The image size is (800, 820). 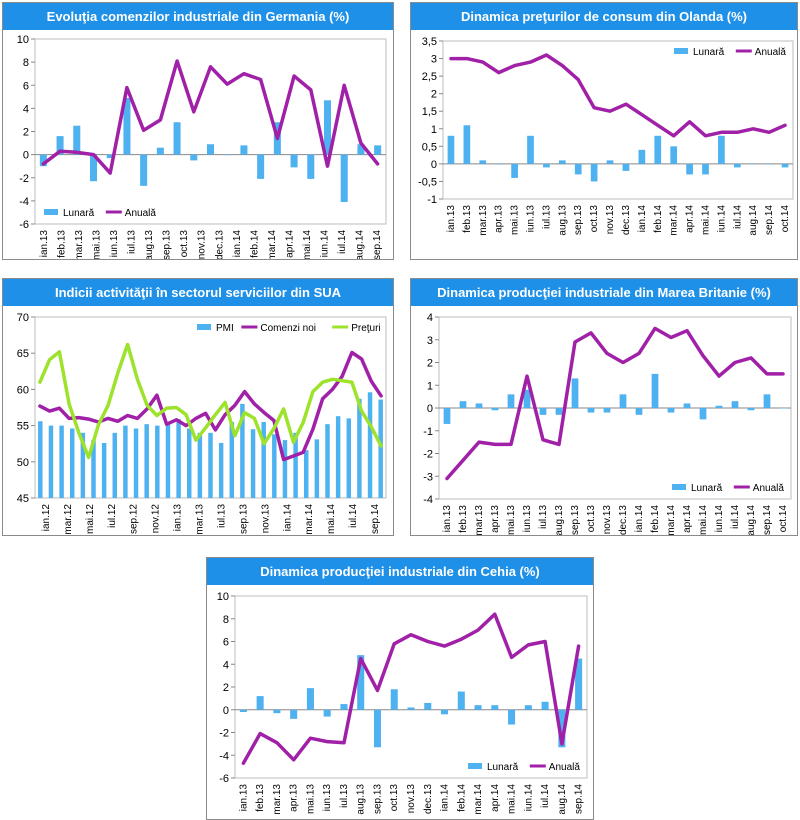 What do you see at coordinates (495, 519) in the screenshot?
I see `x-tick-label: apr.13` at bounding box center [495, 519].